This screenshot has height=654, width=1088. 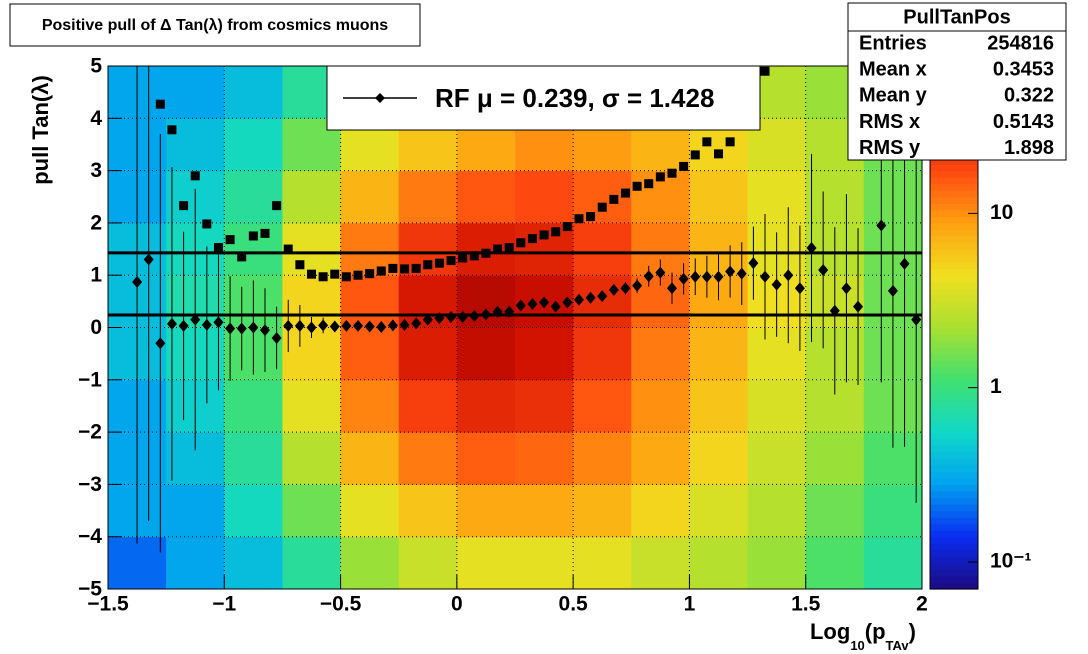 I want to click on y-axis-label: pull Tan(λ), so click(x=40, y=130).